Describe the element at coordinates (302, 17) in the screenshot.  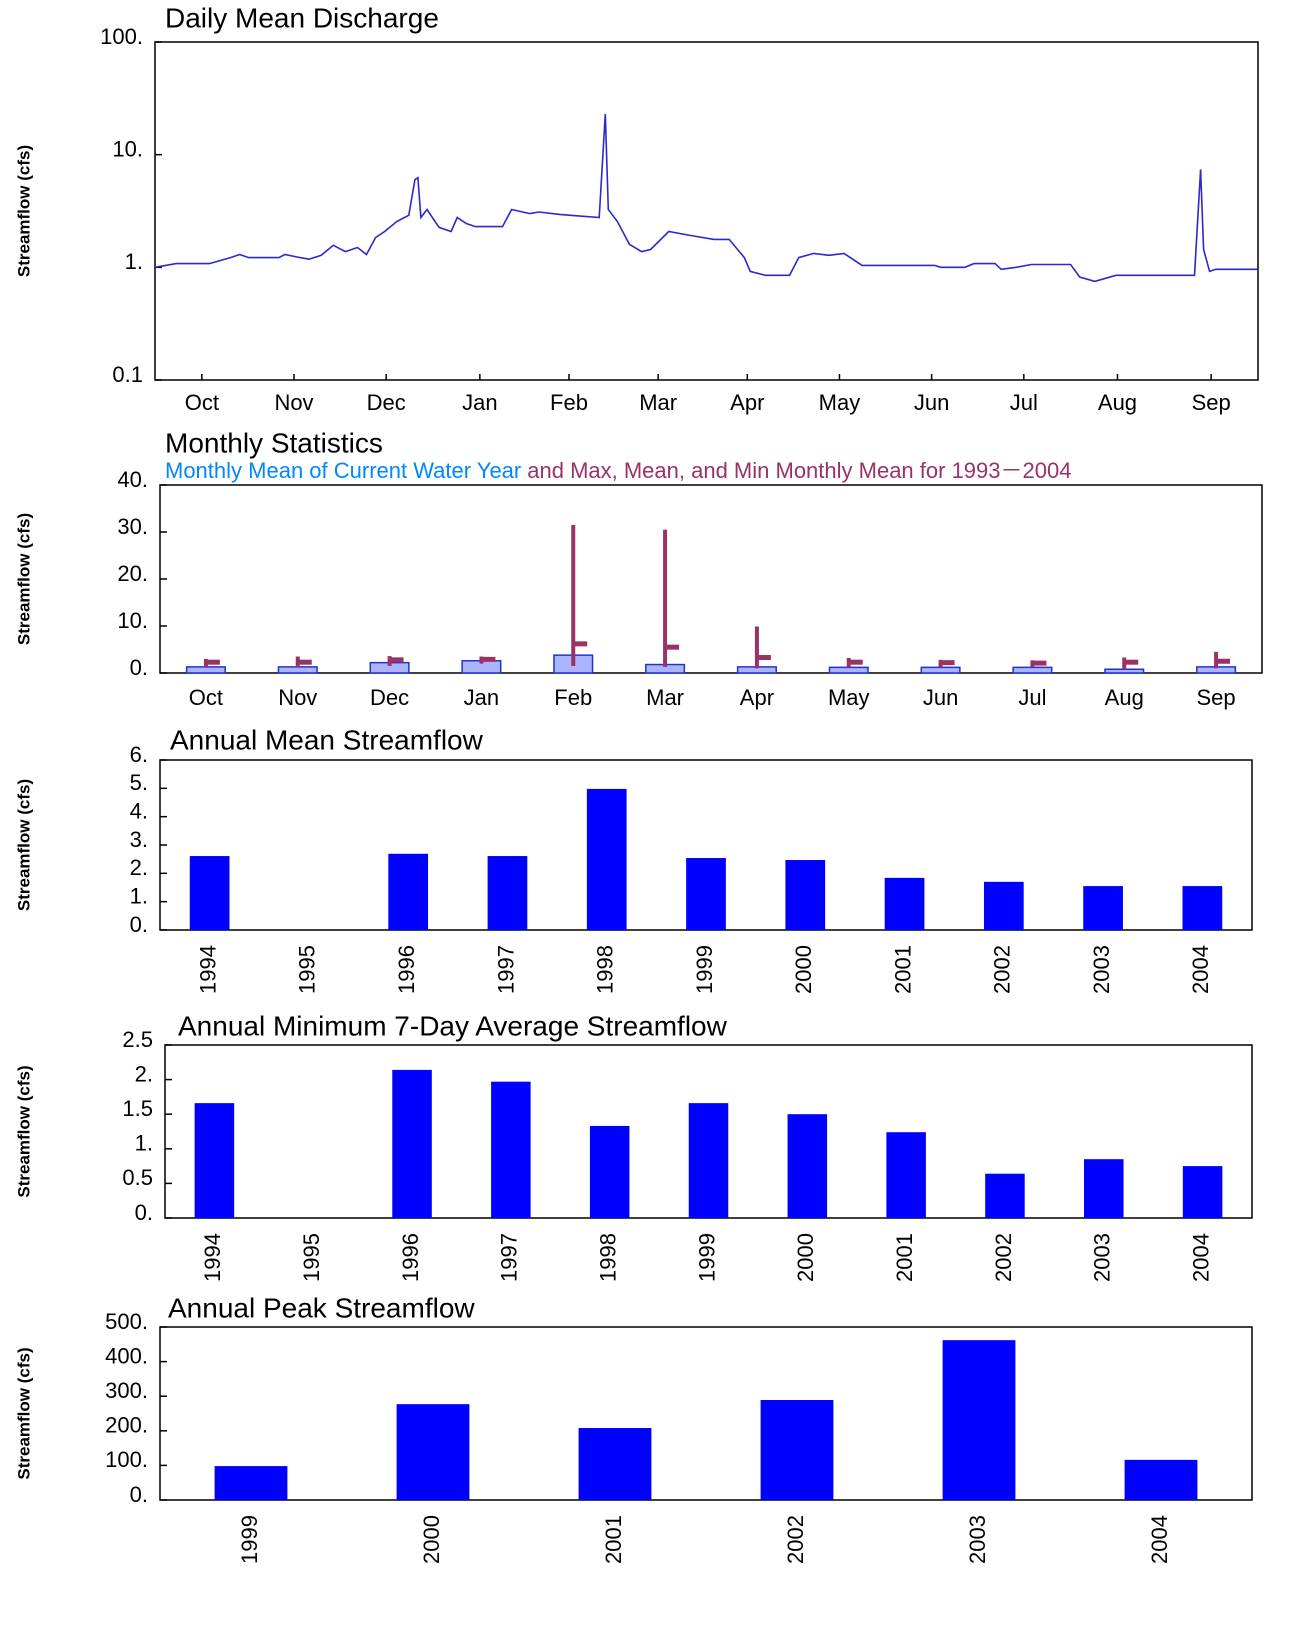
I see `chart-title: Daily Mean Discharge` at that location.